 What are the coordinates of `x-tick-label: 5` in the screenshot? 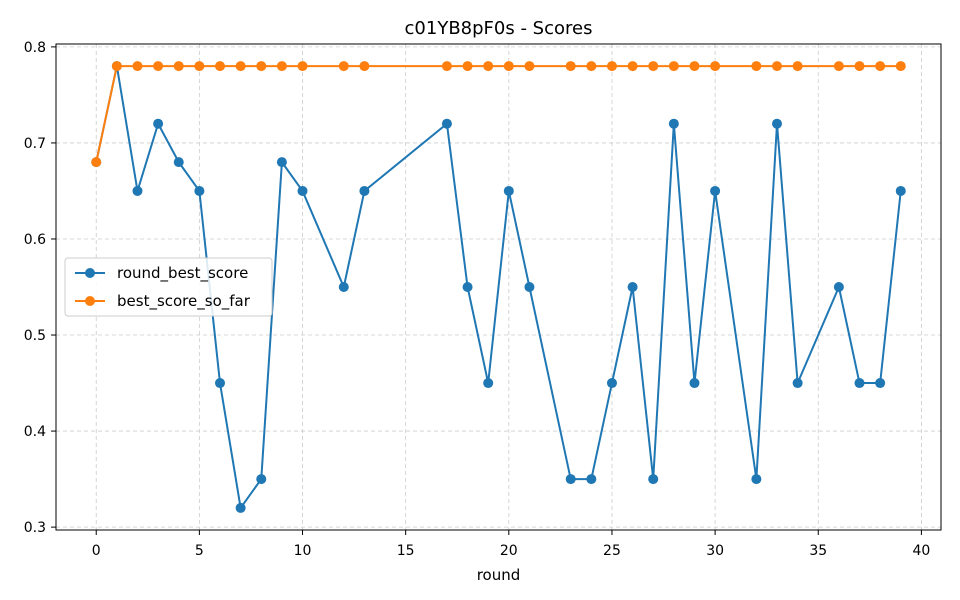 It's located at (199, 551).